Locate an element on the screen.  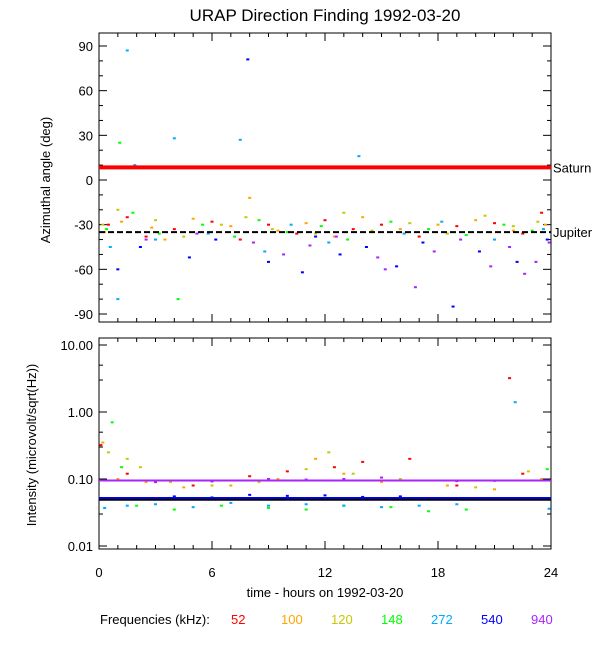
legend-item-120khz: 120 is located at coordinates (342, 619).